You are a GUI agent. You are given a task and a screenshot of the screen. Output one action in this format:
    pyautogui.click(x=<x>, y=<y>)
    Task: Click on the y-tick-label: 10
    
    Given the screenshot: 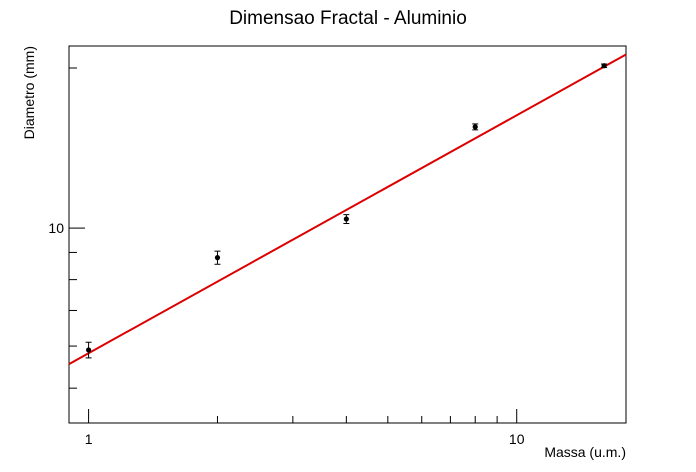 What is the action you would take?
    pyautogui.click(x=56, y=228)
    